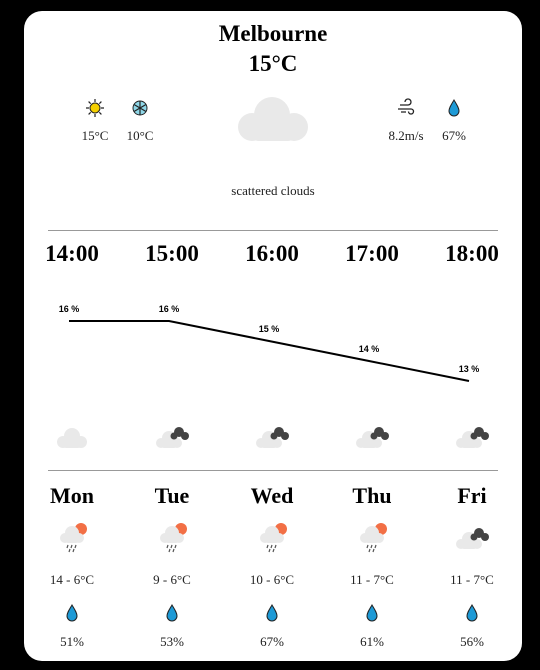  Describe the element at coordinates (72, 579) in the screenshot. I see `day-temp-range: 14 - 6°C` at that location.